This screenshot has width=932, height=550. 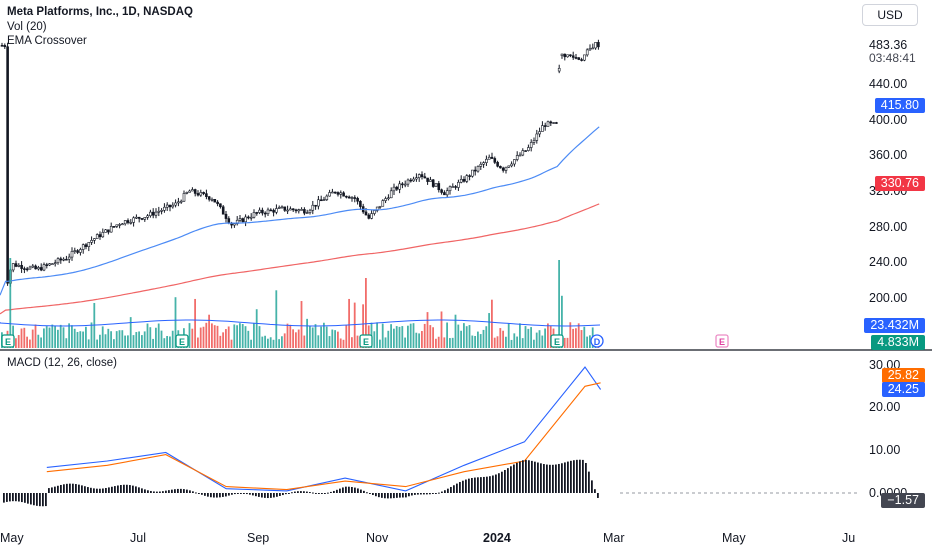 I want to click on macd-line-badge: 24.25, so click(x=903, y=389).